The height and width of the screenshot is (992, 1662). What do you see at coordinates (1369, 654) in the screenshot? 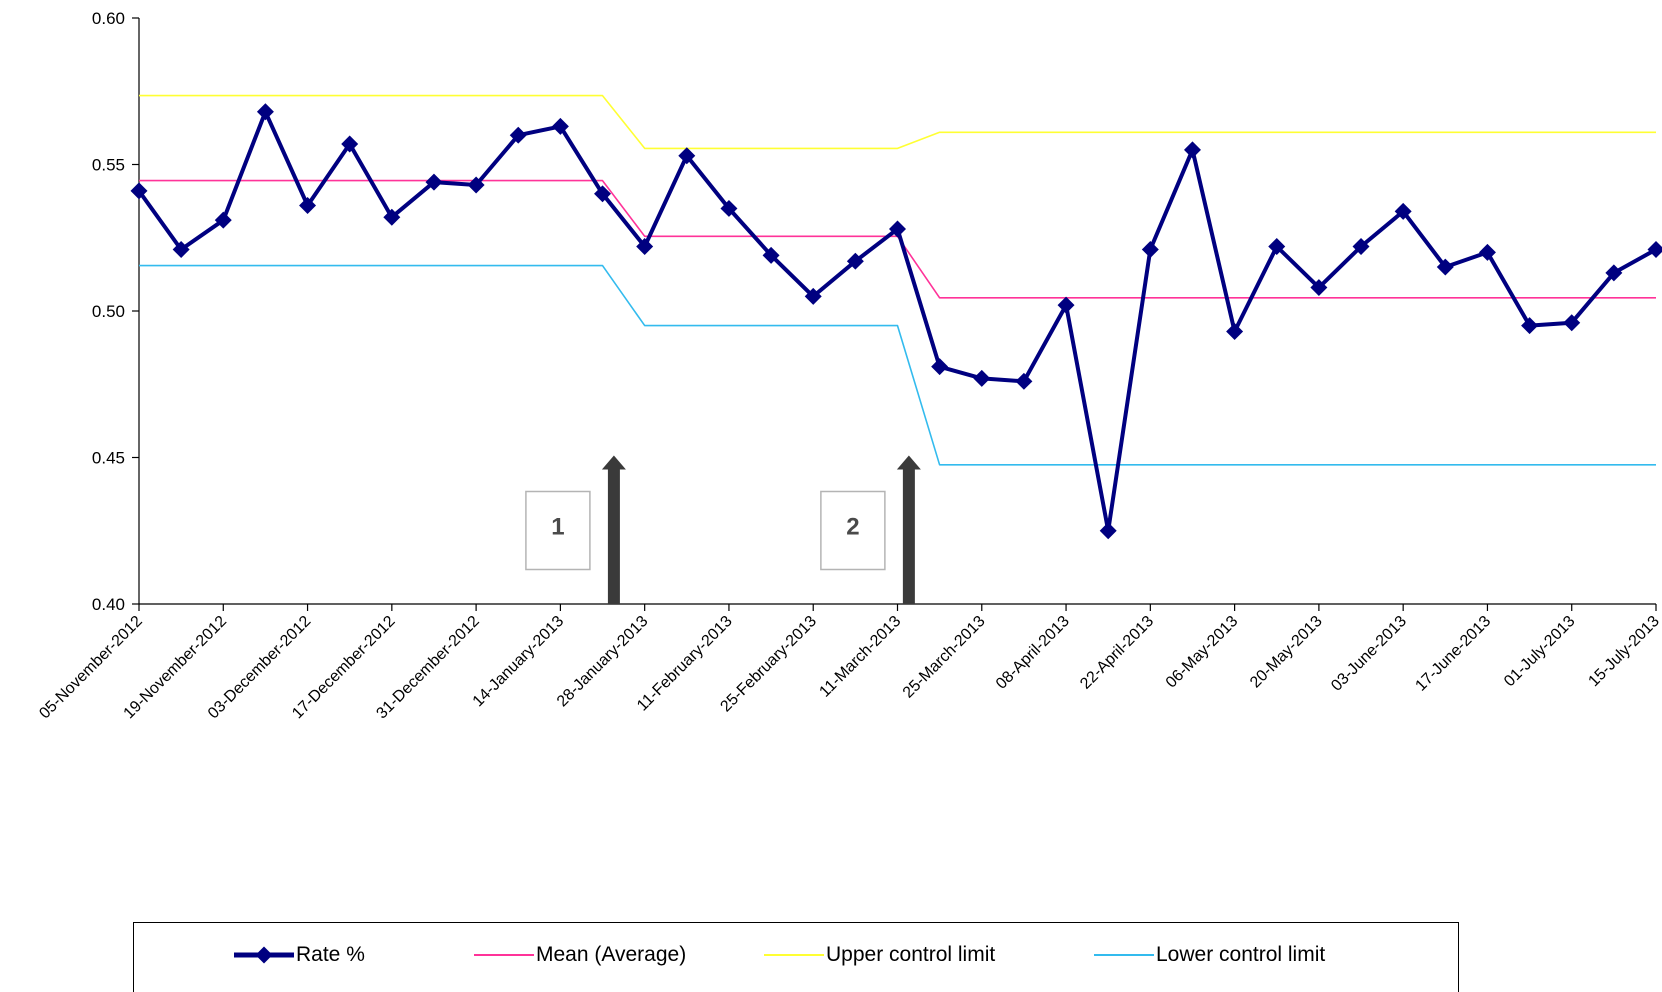
I see `x-tick-label: 03-June-2013` at bounding box center [1369, 654].